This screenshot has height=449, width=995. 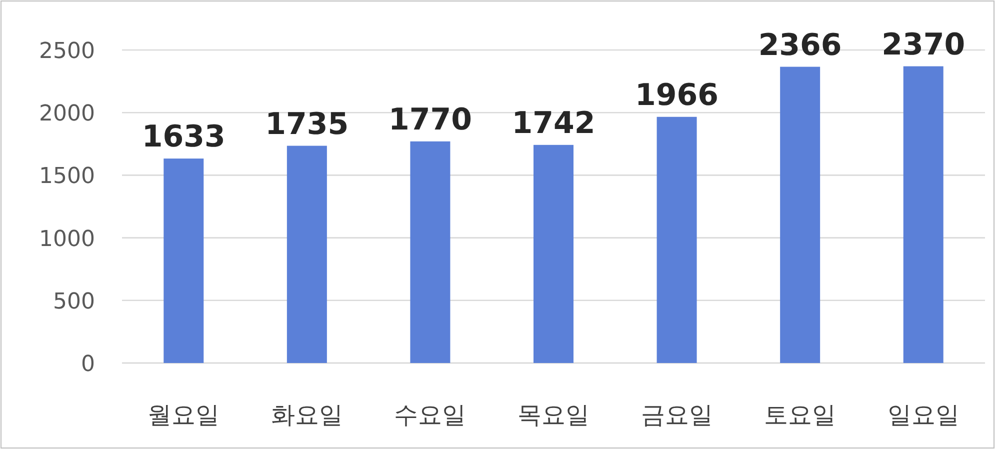 What do you see at coordinates (67, 51) in the screenshot?
I see `y-tick-label: 2500` at bounding box center [67, 51].